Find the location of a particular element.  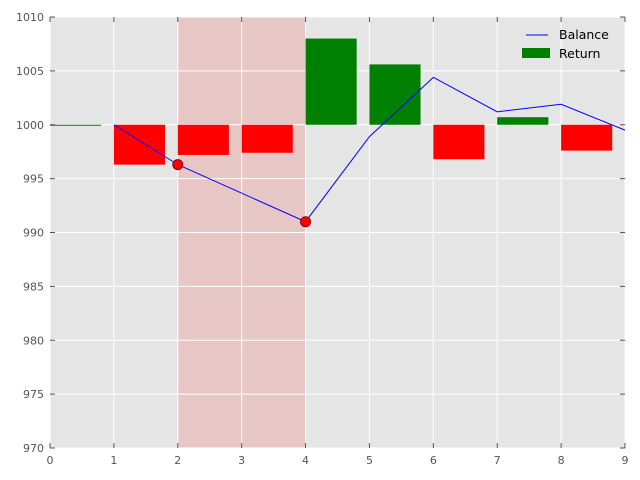

legend: Balance Return is located at coordinates (565, 44).